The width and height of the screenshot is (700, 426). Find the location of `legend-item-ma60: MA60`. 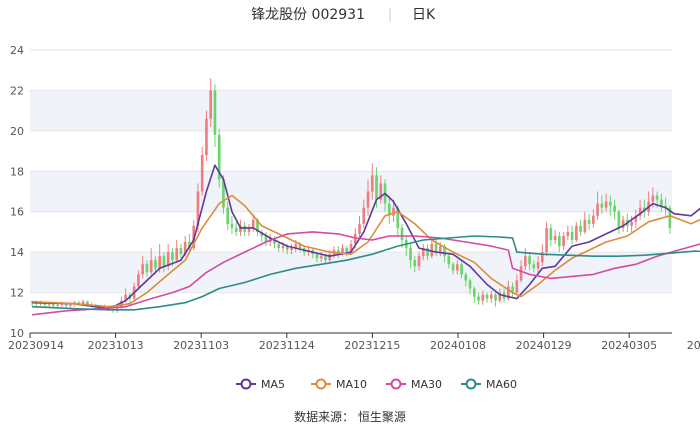

legend-item-ma60: MA60 is located at coordinates (489, 384).